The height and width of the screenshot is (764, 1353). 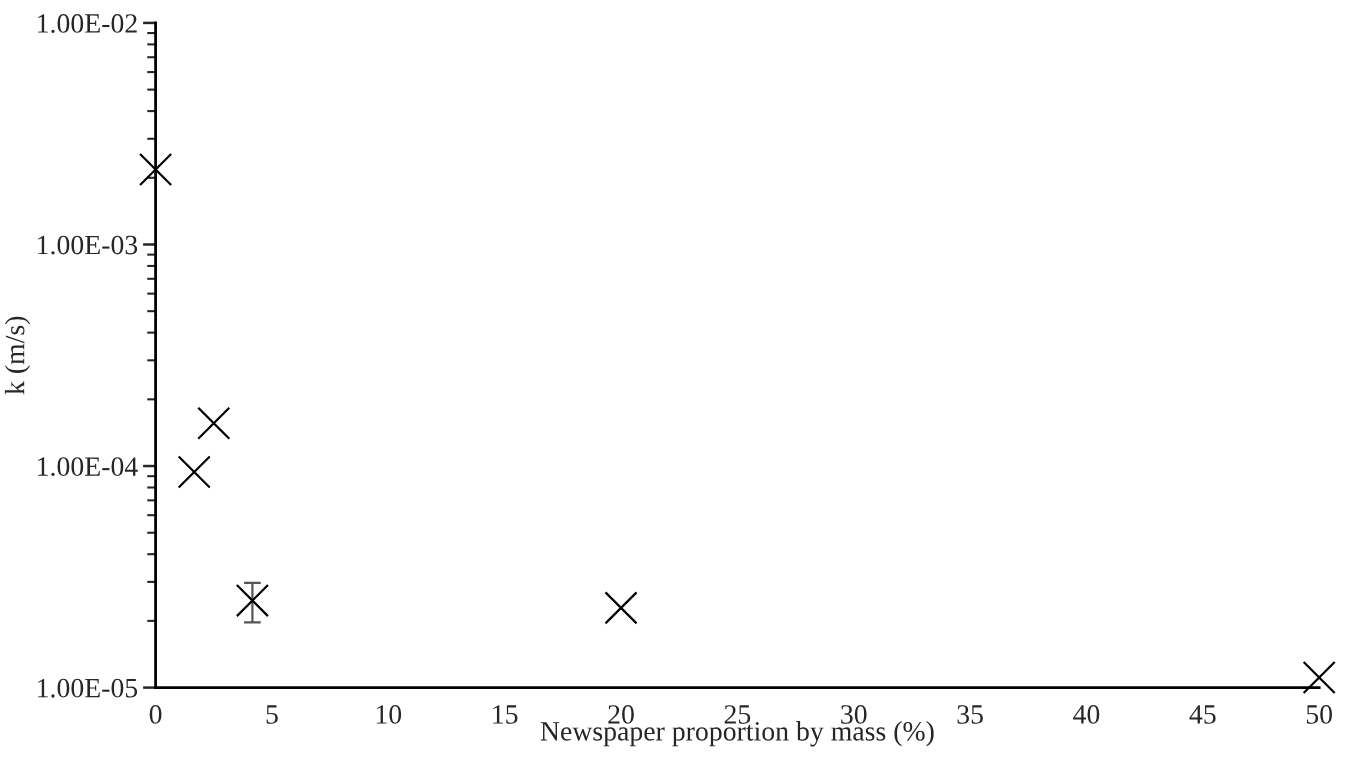 What do you see at coordinates (1202, 714) in the screenshot?
I see `x-tick-label: 45` at bounding box center [1202, 714].